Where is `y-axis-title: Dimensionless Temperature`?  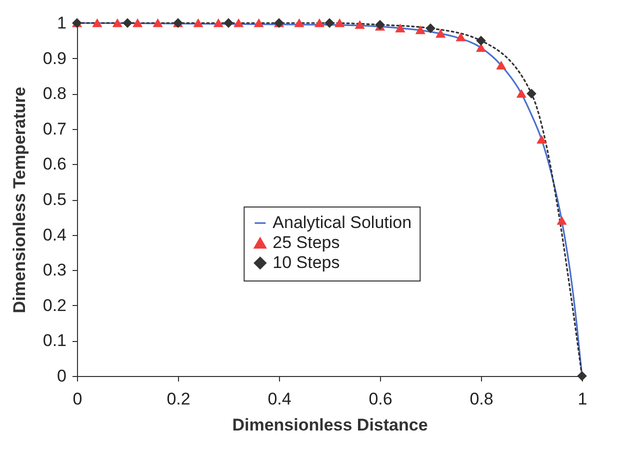
y-axis-title: Dimensionless Temperature is located at coordinates (19, 200).